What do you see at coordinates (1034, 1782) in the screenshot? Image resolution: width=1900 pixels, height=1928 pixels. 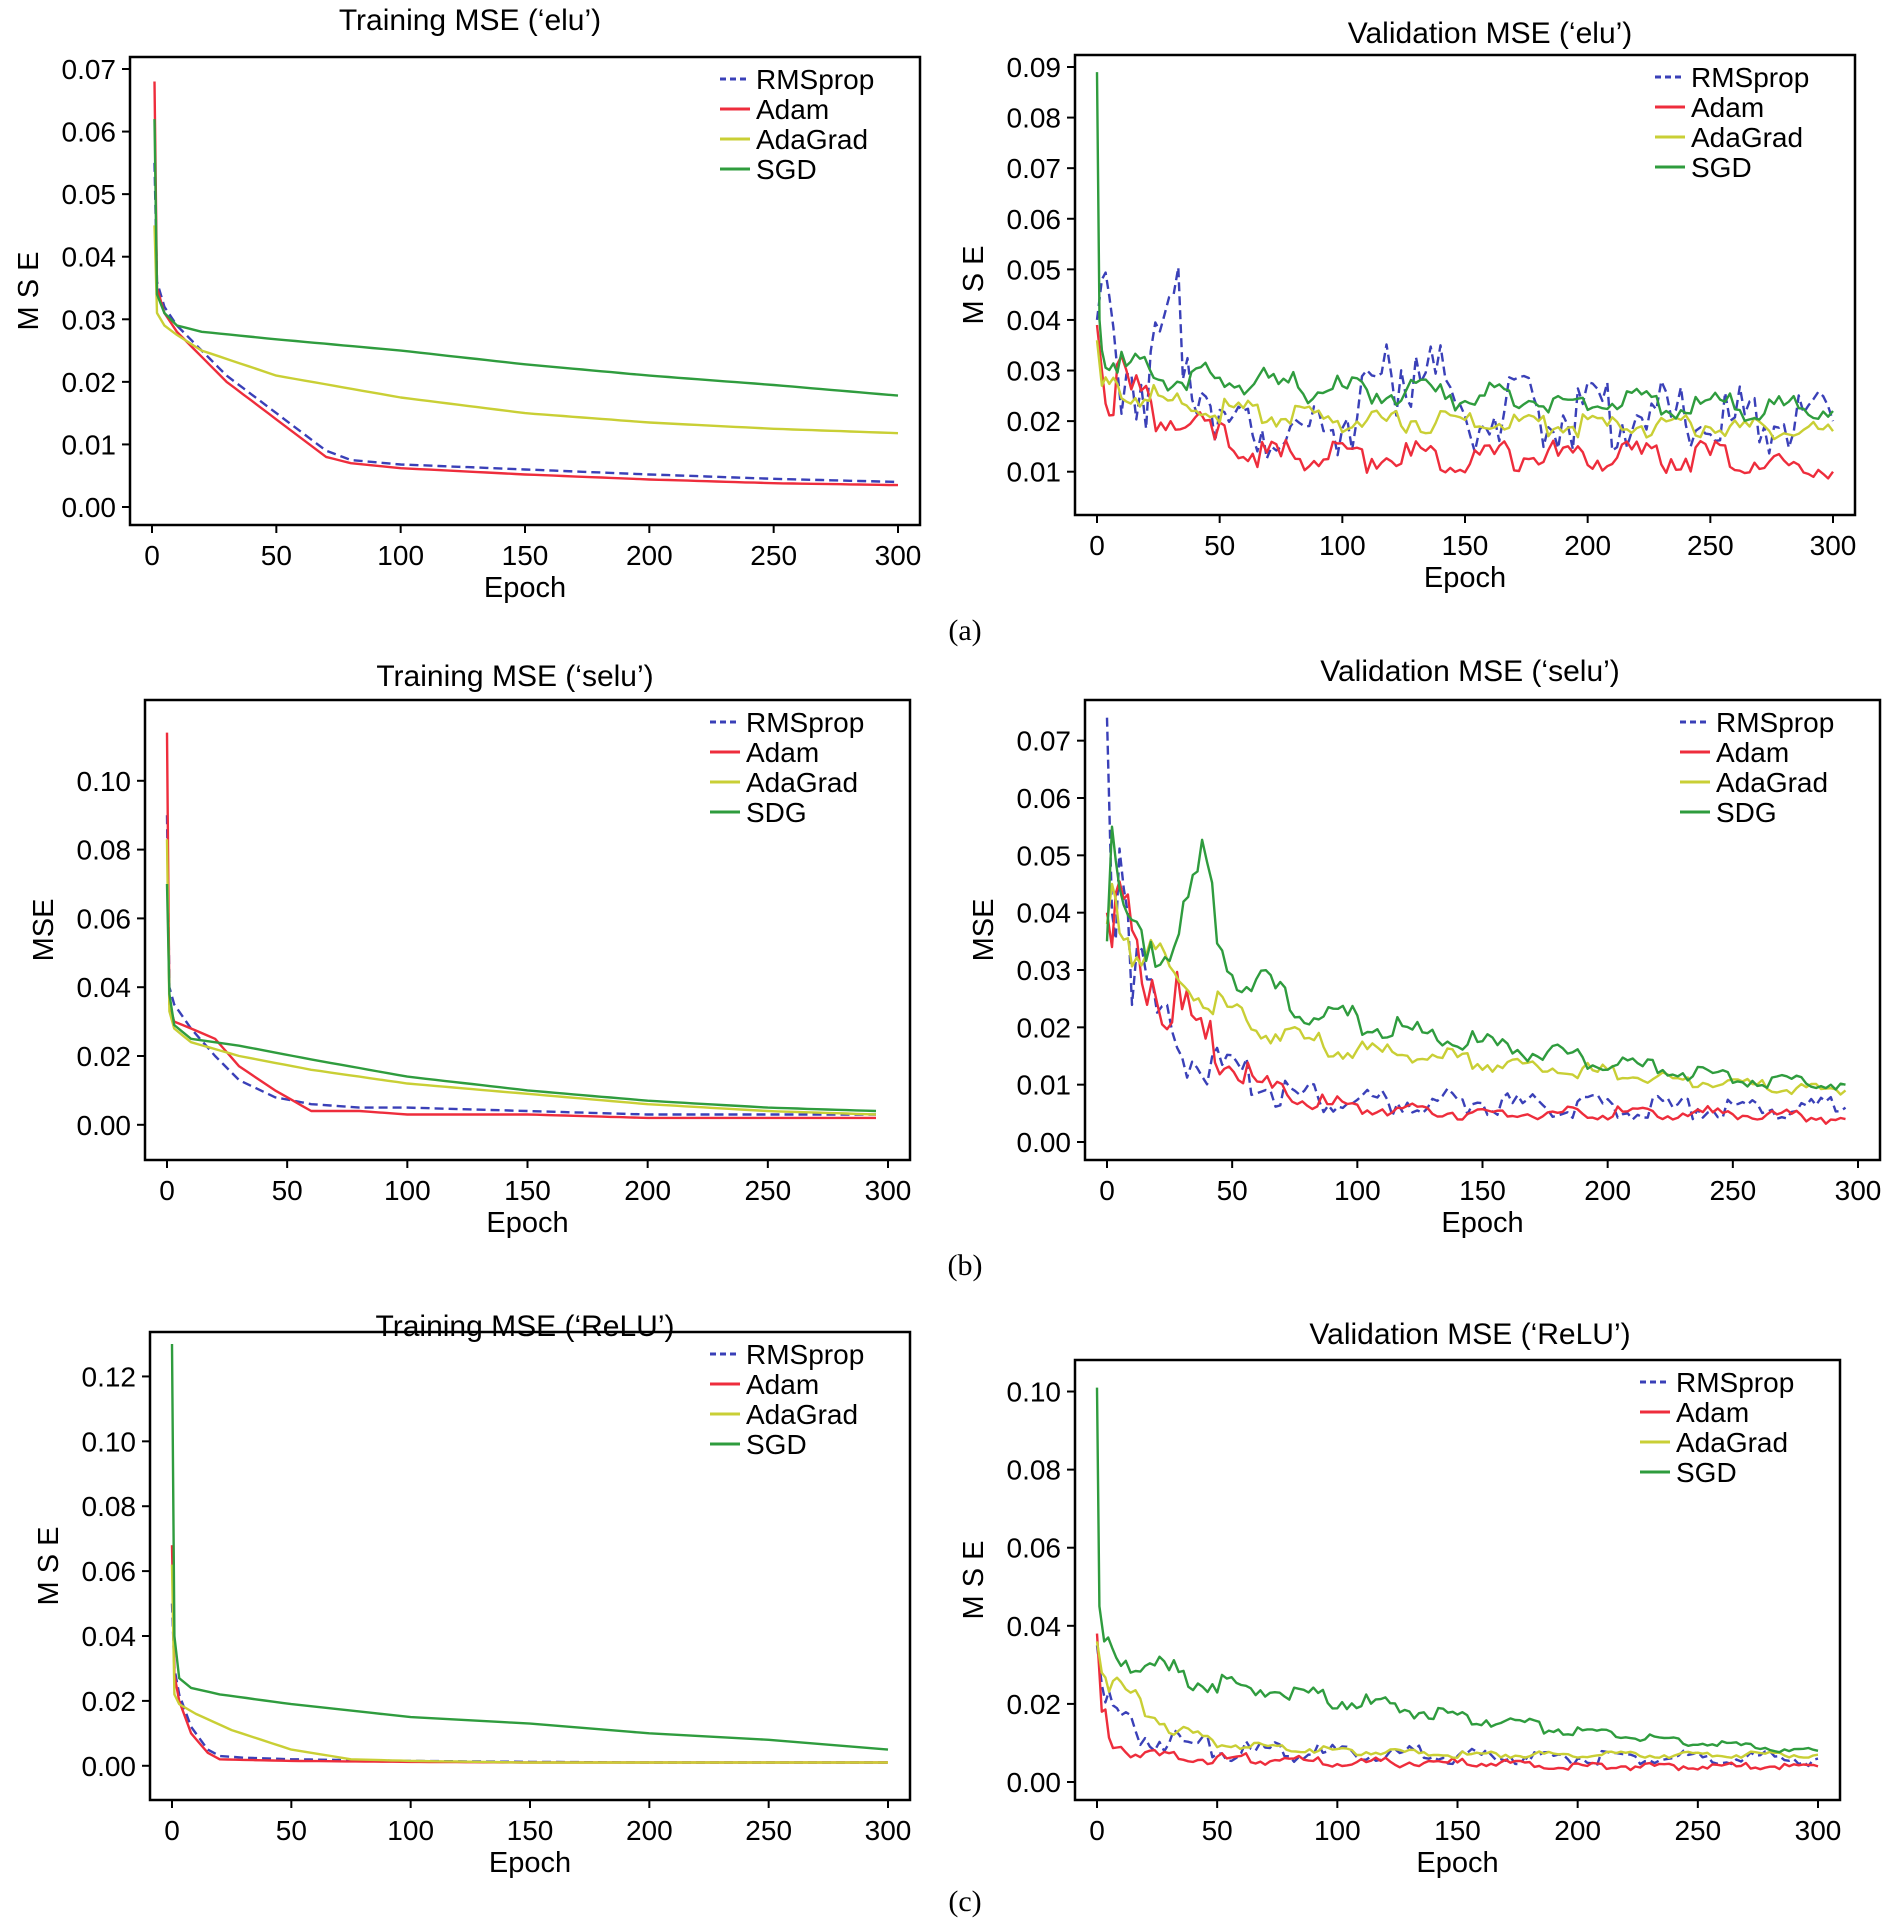 I see `y-tick-label: 0.00` at bounding box center [1034, 1782].